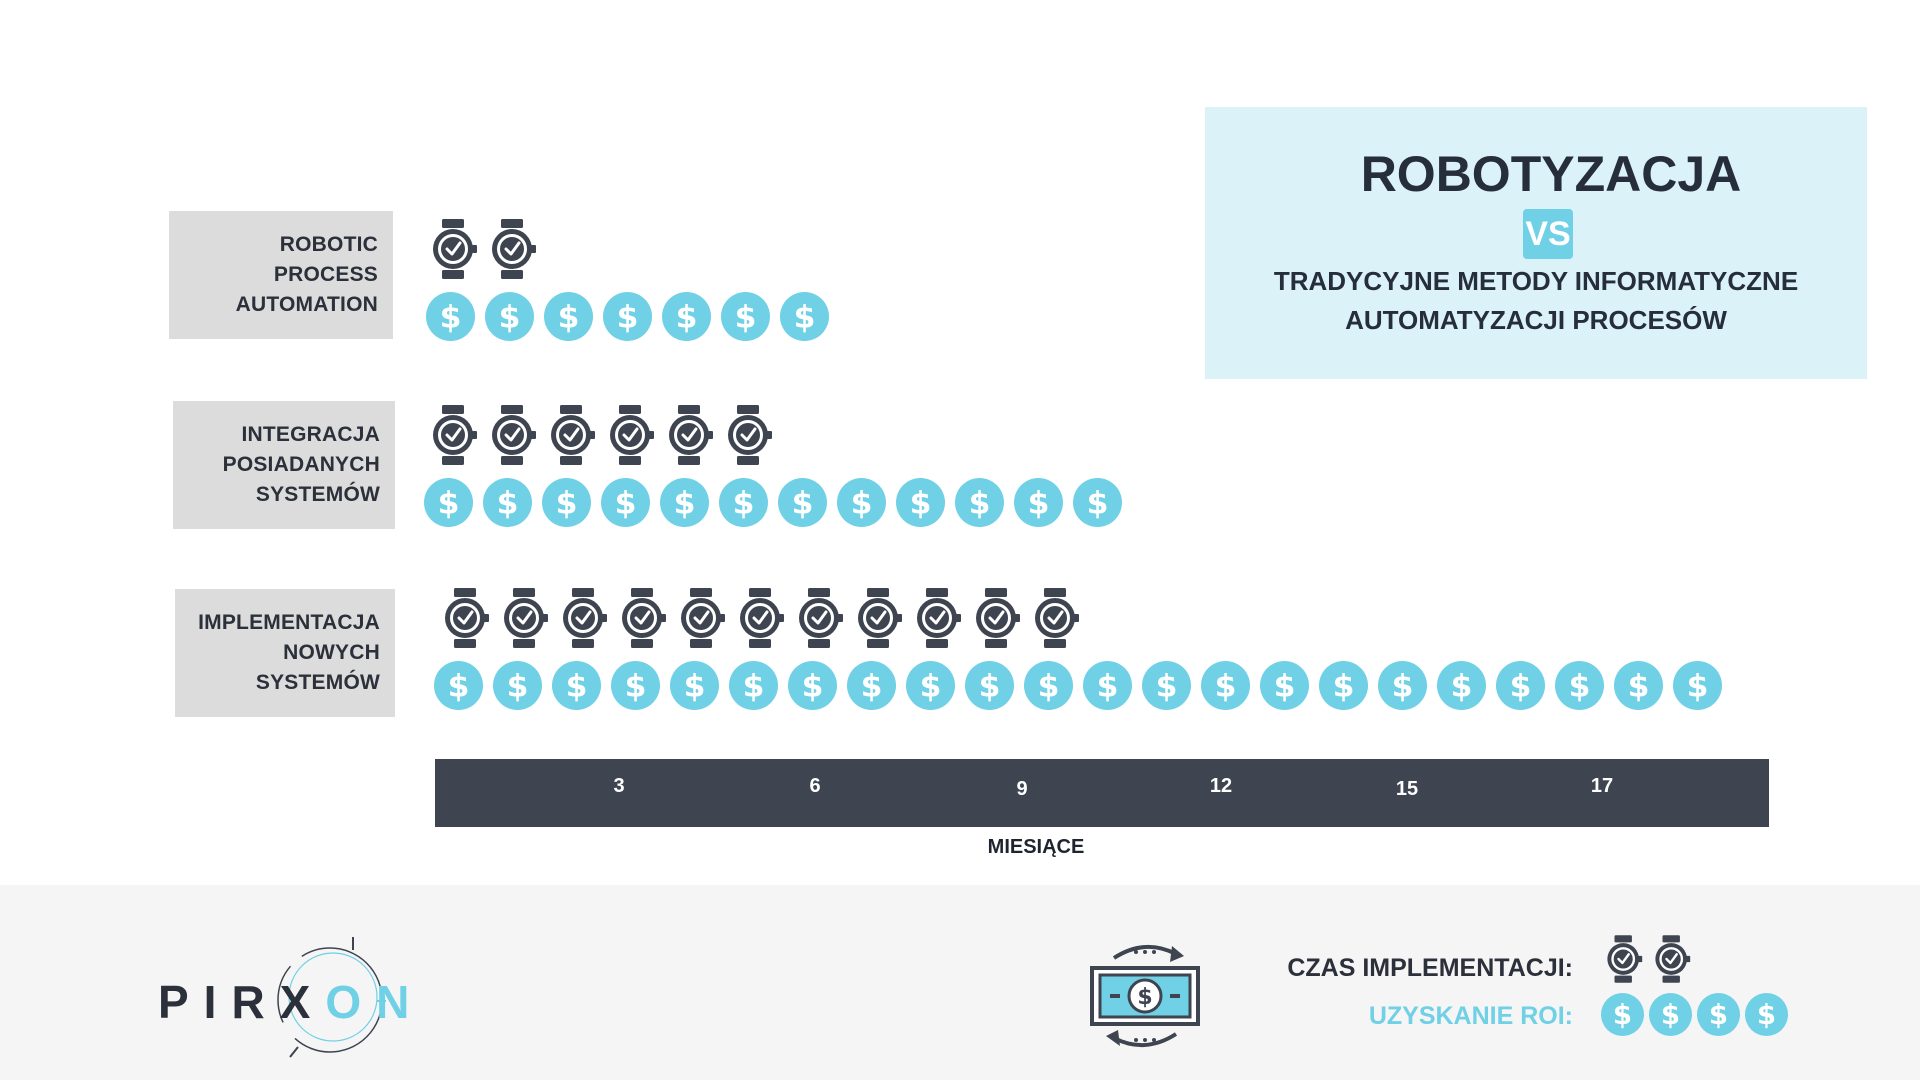 Image resolution: width=1920 pixels, height=1080 pixels. I want to click on axis-label: MIESIĄCE, so click(1036, 847).